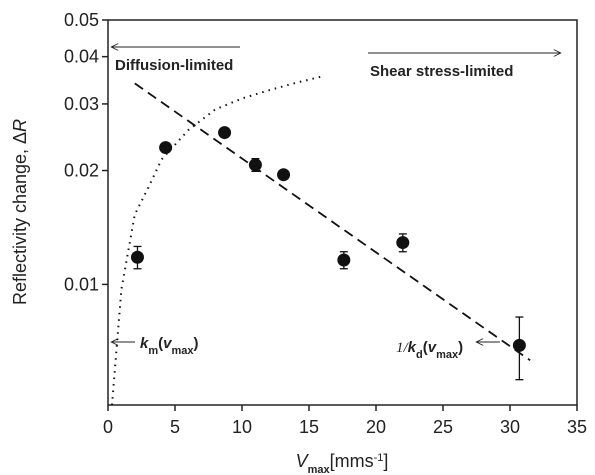 This screenshot has width=595, height=475. What do you see at coordinates (81, 284) in the screenshot?
I see `y-tick-label: 0.01` at bounding box center [81, 284].